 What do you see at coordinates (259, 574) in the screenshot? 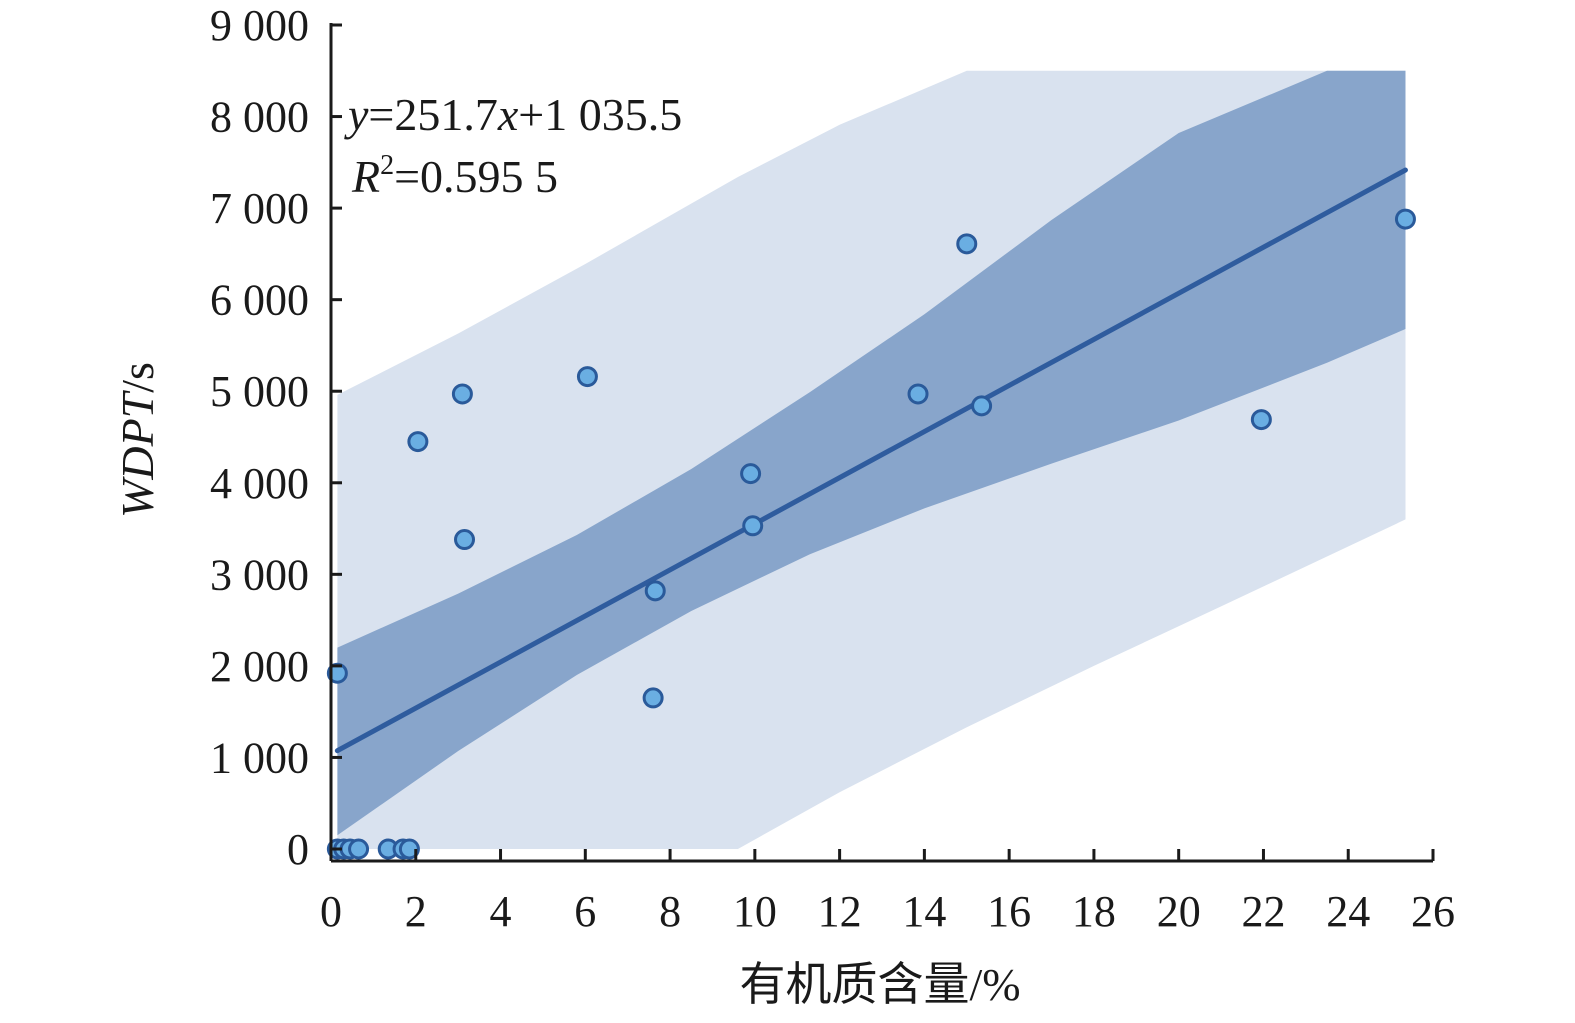
I see `y-tick-label: 3 000` at bounding box center [259, 574].